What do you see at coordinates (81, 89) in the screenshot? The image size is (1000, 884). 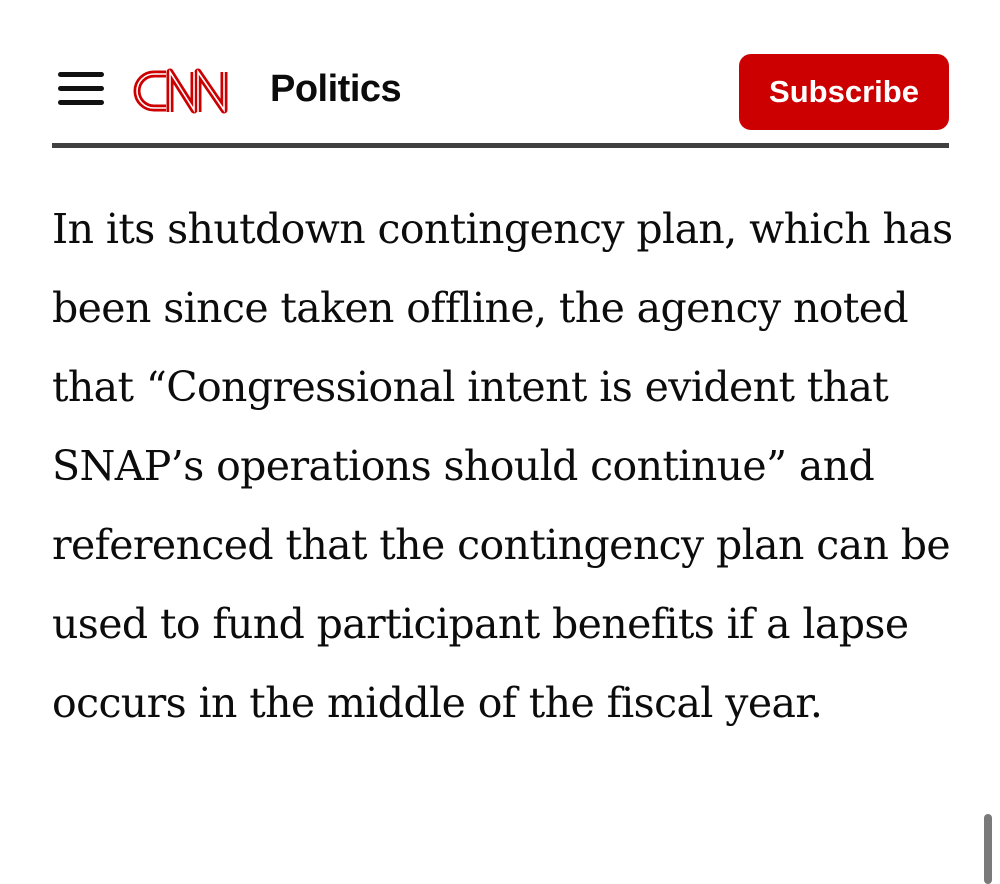 I see `hamburger-menu-icon` at bounding box center [81, 89].